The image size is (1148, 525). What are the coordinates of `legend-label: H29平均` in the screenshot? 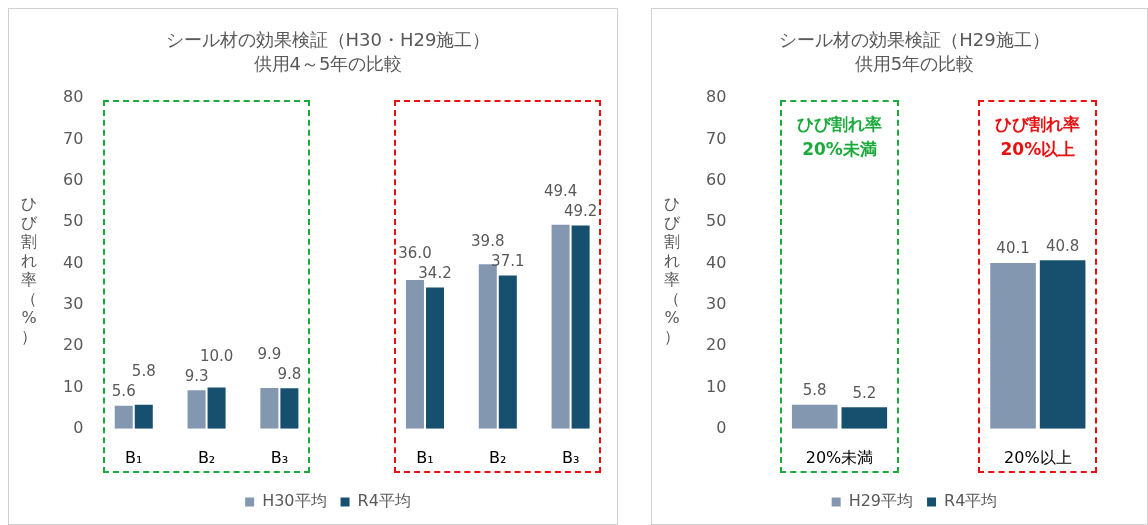 It's located at (881, 501).